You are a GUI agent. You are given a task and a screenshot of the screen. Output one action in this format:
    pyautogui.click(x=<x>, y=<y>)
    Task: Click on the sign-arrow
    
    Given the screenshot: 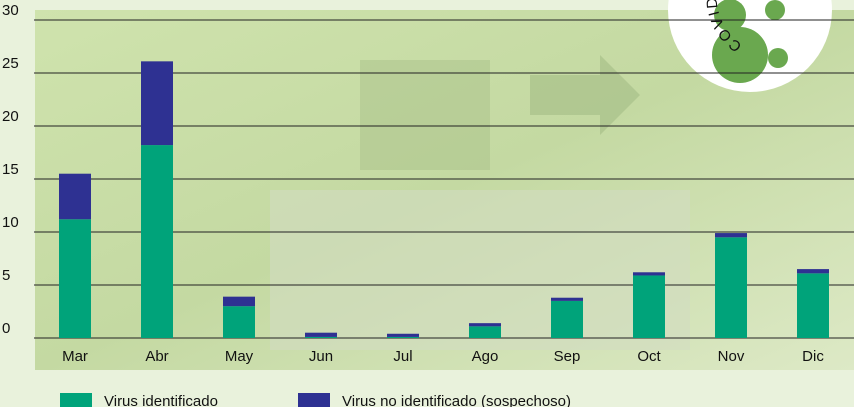 What is the action you would take?
    pyautogui.click(x=585, y=95)
    